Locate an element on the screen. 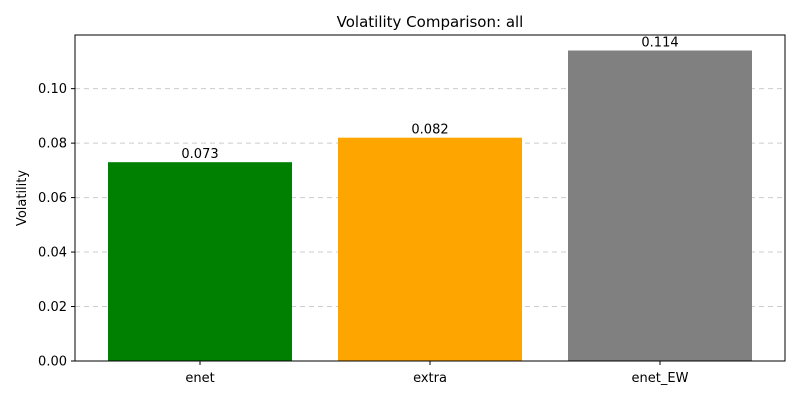 This screenshot has width=800, height=400. y-tick-label: 0.02 is located at coordinates (52, 307).